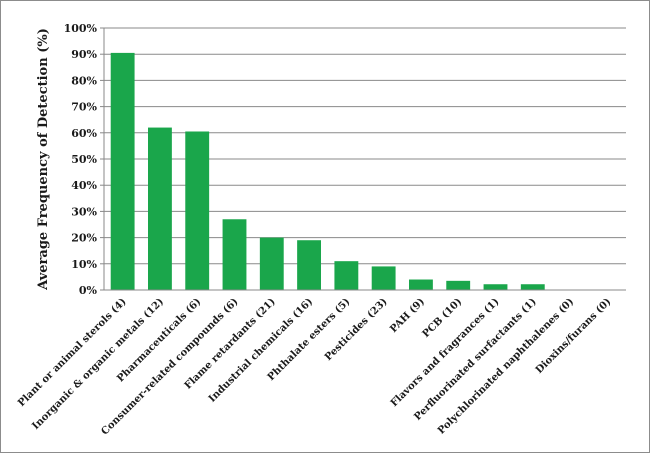  I want to click on y-tick-label: 30%, so click(84, 211).